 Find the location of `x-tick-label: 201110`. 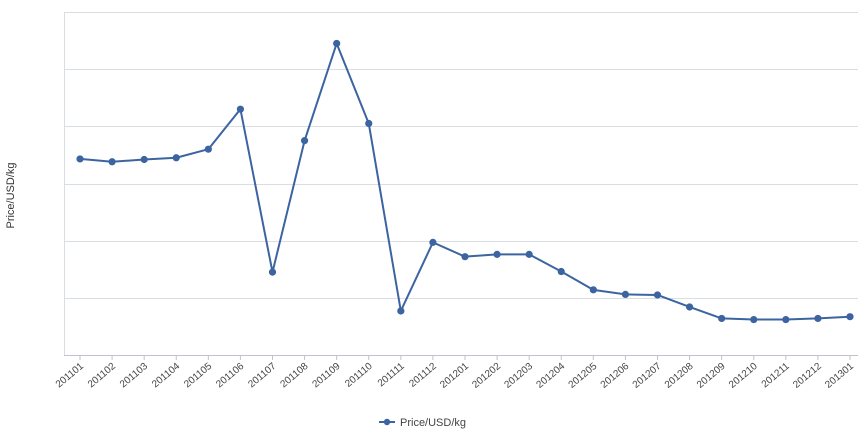

x-tick-label: 201110 is located at coordinates (359, 375).